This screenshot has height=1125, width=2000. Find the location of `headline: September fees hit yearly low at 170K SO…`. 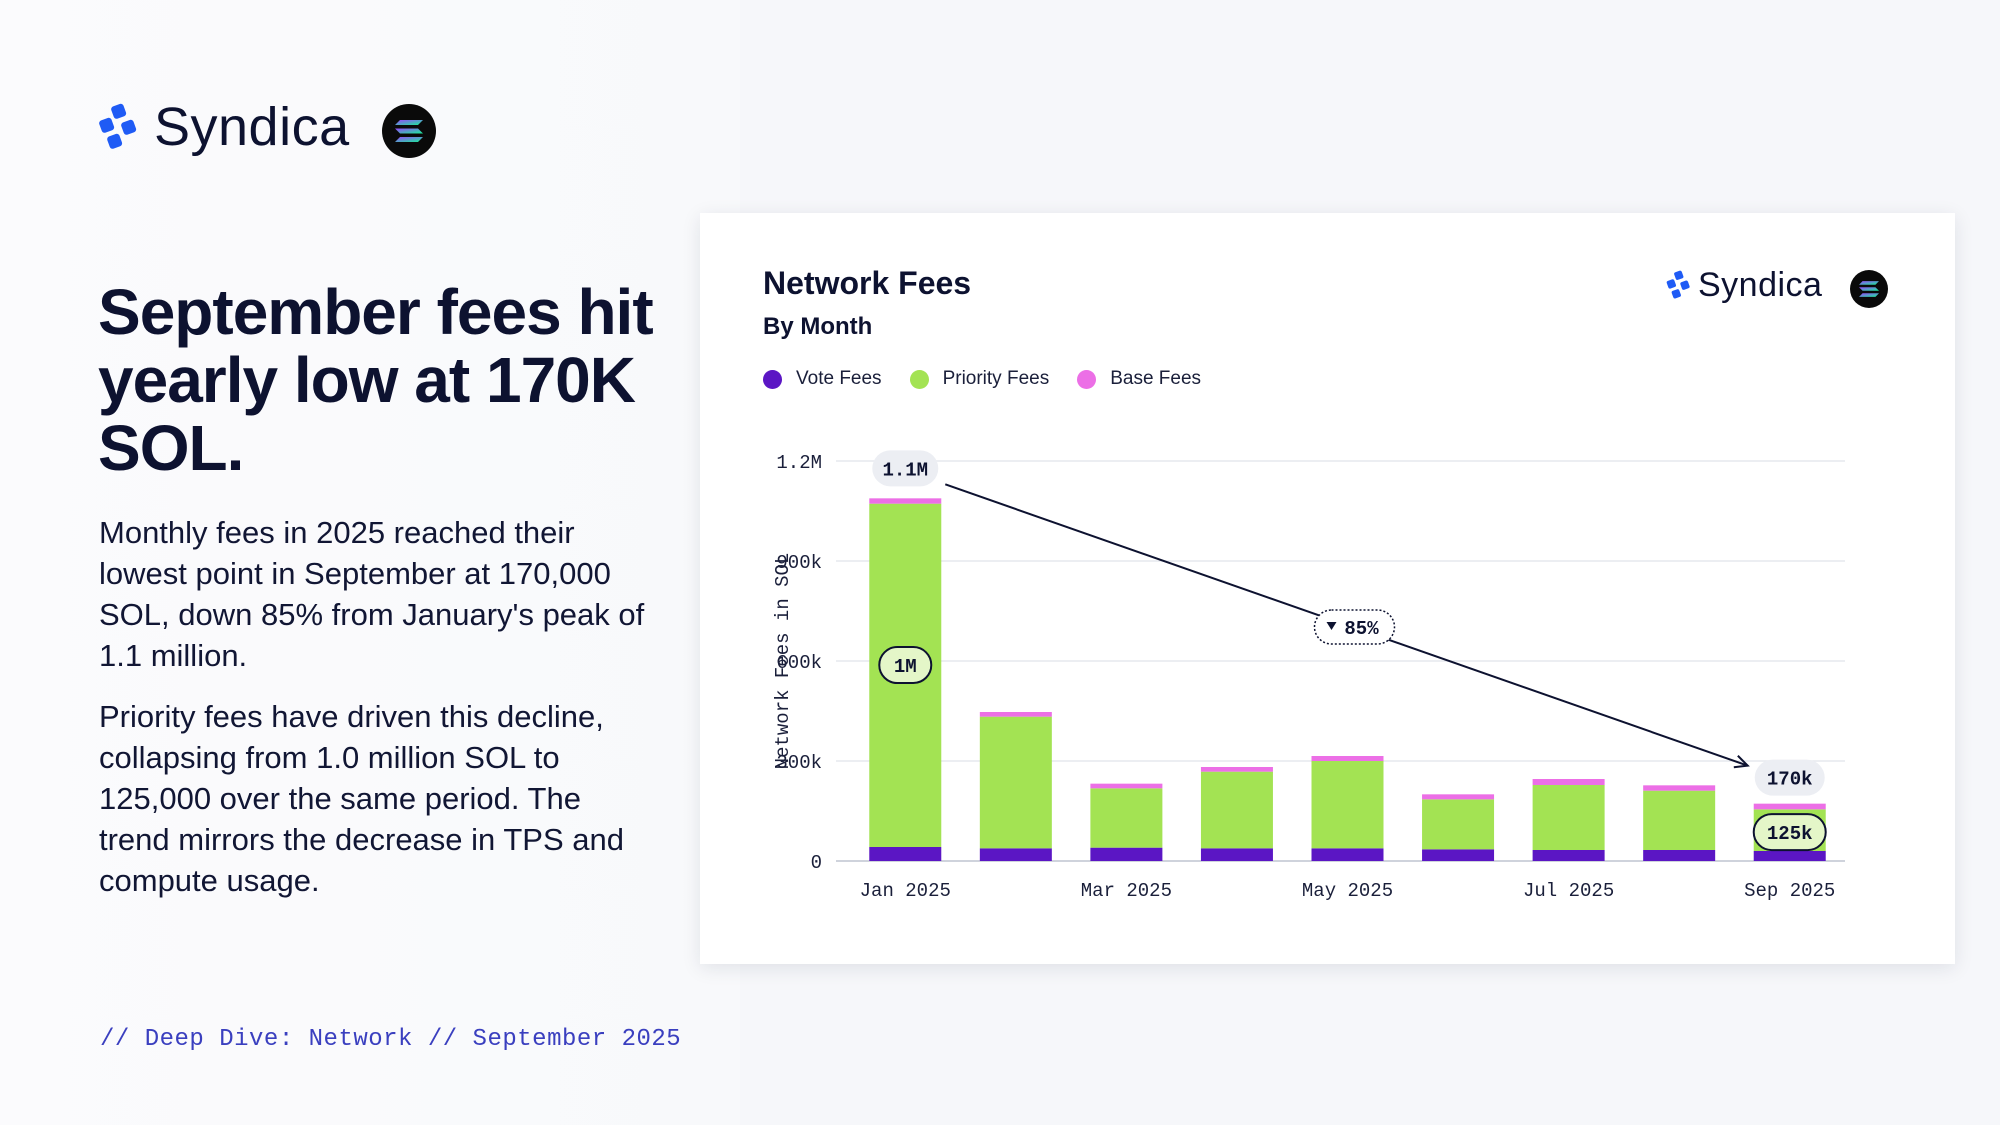

headline: September fees hit yearly low at 170K SO… is located at coordinates (376, 380).